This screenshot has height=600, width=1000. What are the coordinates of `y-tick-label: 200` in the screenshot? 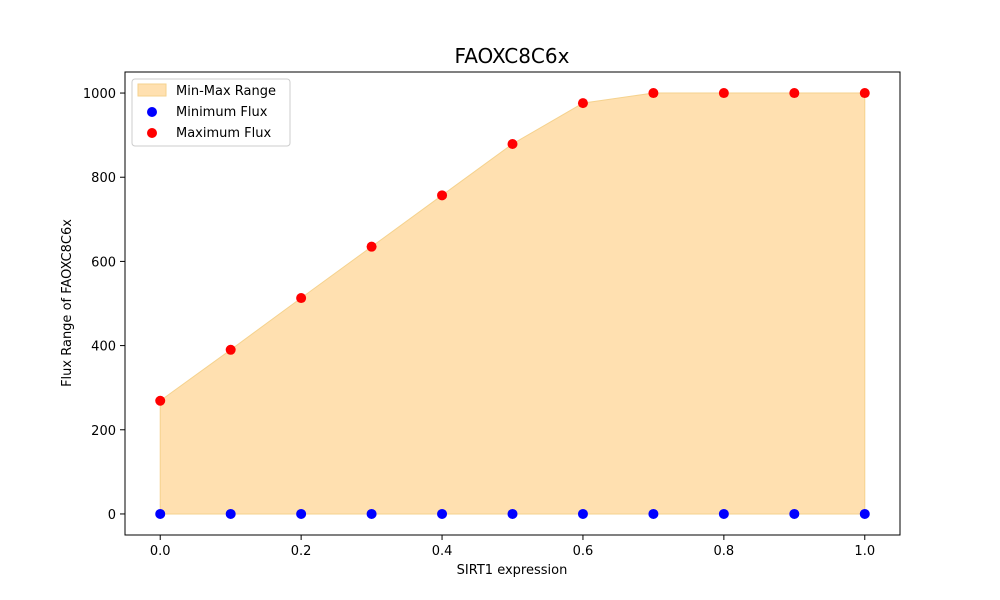 It's located at (103, 431).